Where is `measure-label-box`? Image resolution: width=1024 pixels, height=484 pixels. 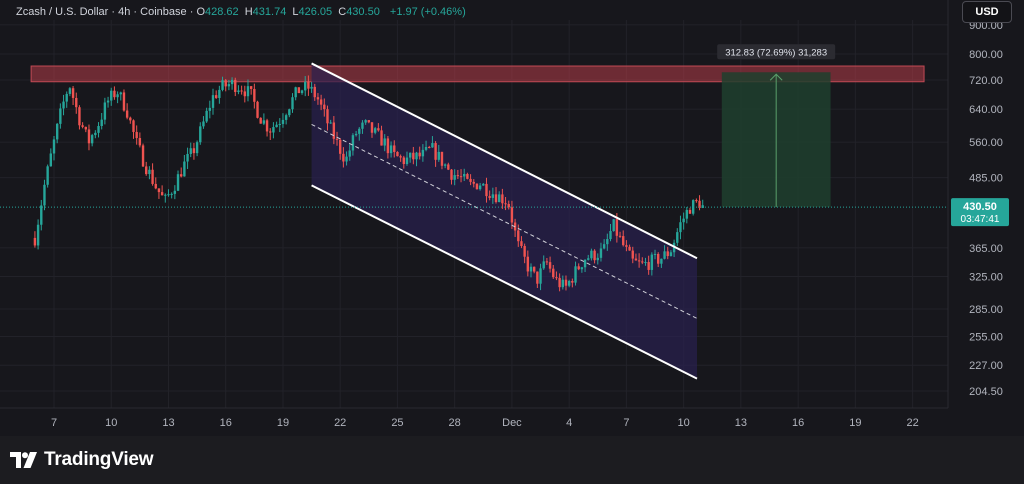
measure-label-box is located at coordinates (776, 52).